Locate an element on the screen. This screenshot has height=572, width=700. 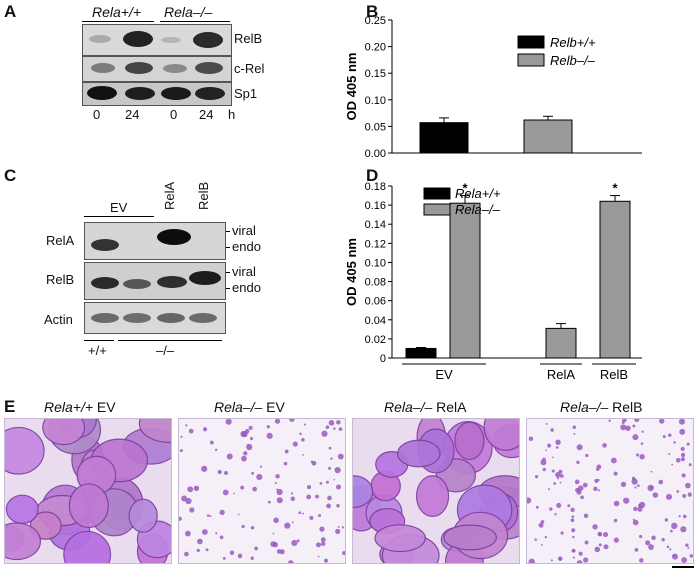
b-ytick-label: 0.20 is located at coordinates (375, 48).